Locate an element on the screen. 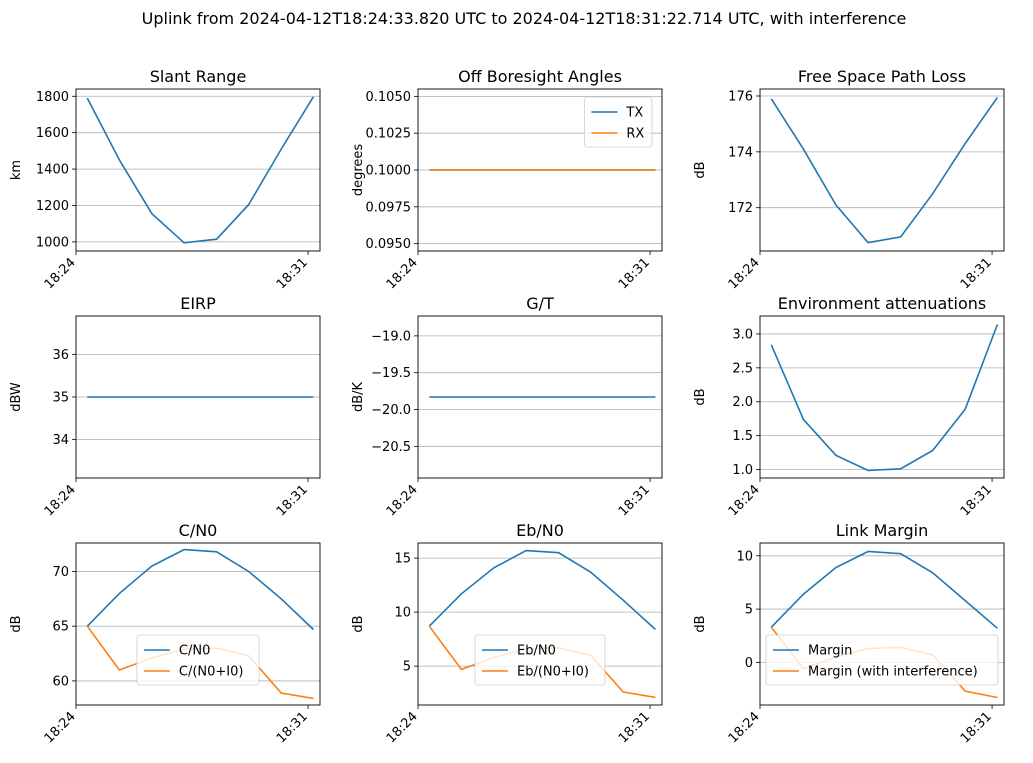 Image resolution: width=1033 pixels, height=763 pixels. y-tick-label: 36 is located at coordinates (60, 355).